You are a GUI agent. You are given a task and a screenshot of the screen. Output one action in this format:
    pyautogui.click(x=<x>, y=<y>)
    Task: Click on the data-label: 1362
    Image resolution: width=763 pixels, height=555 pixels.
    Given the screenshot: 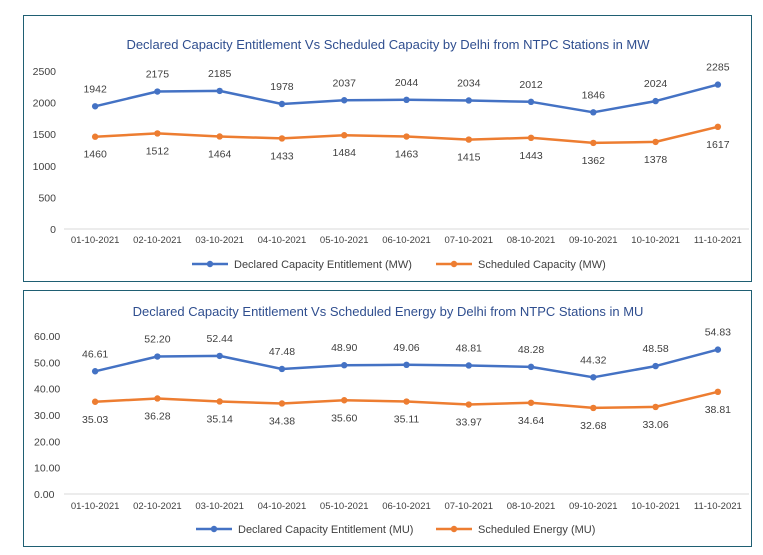 What is the action you would take?
    pyautogui.click(x=594, y=161)
    